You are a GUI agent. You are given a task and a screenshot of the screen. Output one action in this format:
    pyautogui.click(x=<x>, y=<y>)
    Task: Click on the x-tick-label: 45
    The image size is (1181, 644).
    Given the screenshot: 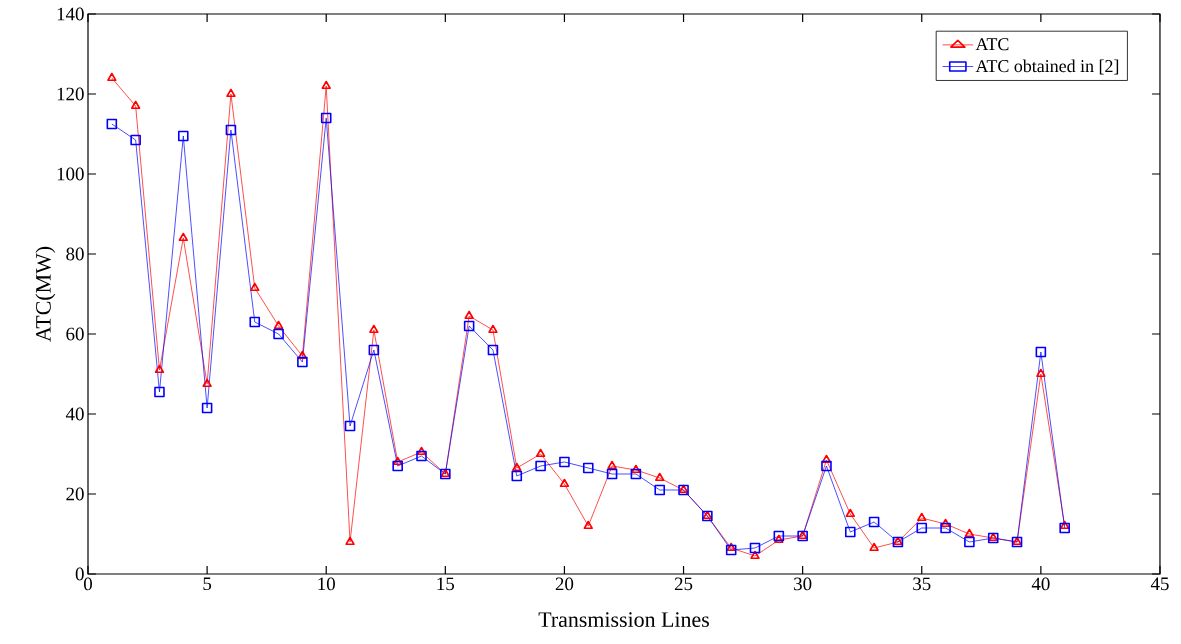 What is the action you would take?
    pyautogui.click(x=1159, y=584)
    